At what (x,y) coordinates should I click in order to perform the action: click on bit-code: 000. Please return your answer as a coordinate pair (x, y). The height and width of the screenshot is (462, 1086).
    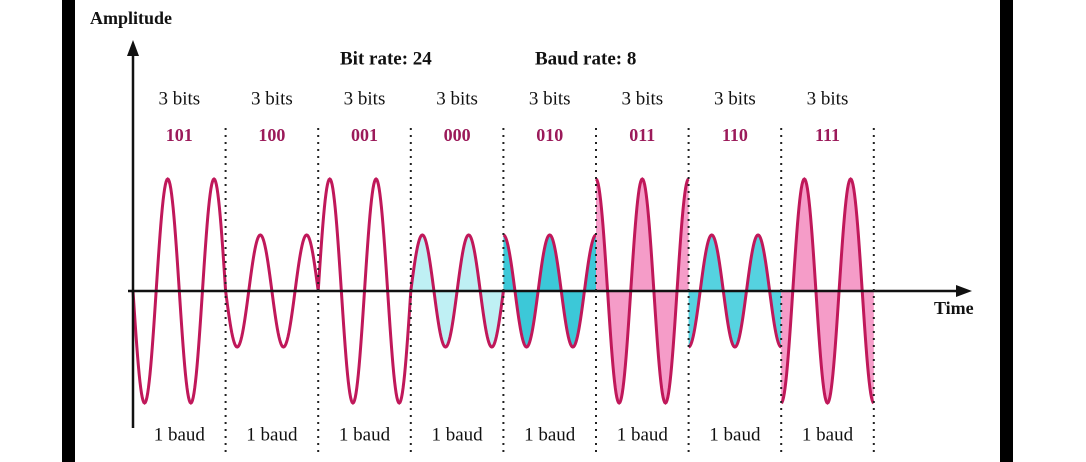
    Looking at the image, I should click on (457, 135).